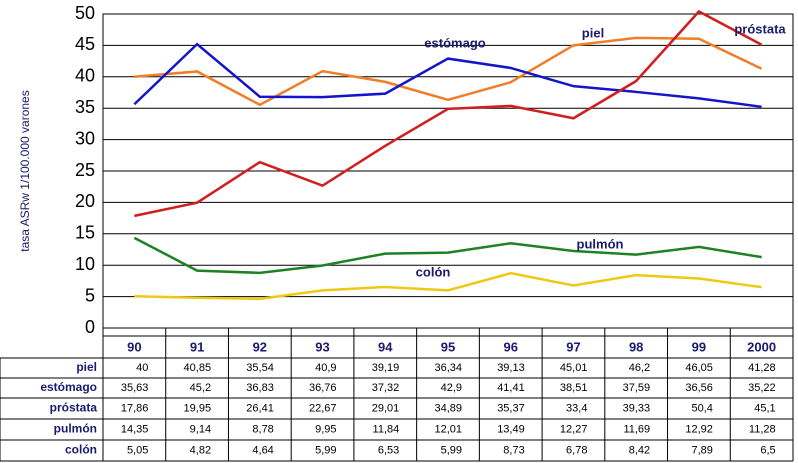 The height and width of the screenshot is (463, 798). Describe the element at coordinates (25, 170) in the screenshot. I see `y-axis-label: tasa ASRw 1/100.000 varones` at that location.